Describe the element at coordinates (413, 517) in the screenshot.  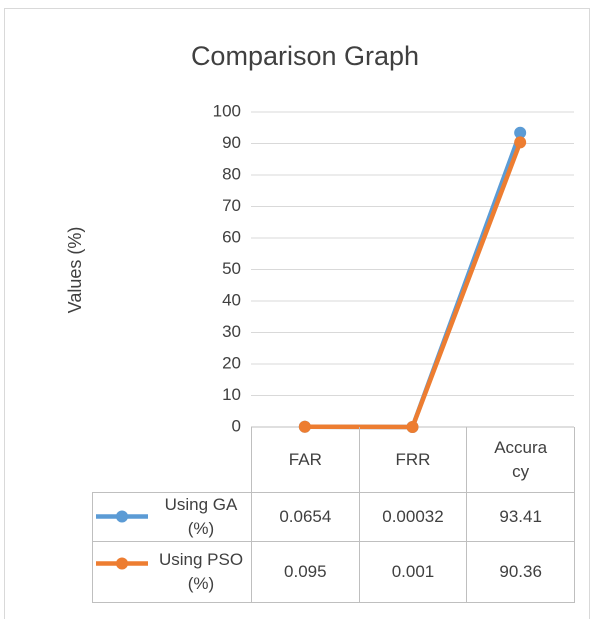
I see `table-value-cell: 0.00032` at that location.